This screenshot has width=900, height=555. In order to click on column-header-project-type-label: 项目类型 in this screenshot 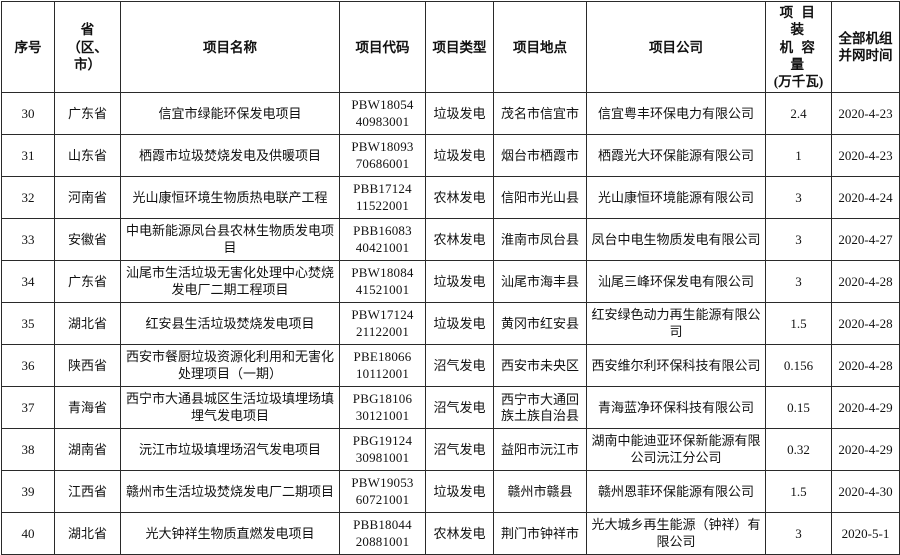, I will do `click(459, 47)`.